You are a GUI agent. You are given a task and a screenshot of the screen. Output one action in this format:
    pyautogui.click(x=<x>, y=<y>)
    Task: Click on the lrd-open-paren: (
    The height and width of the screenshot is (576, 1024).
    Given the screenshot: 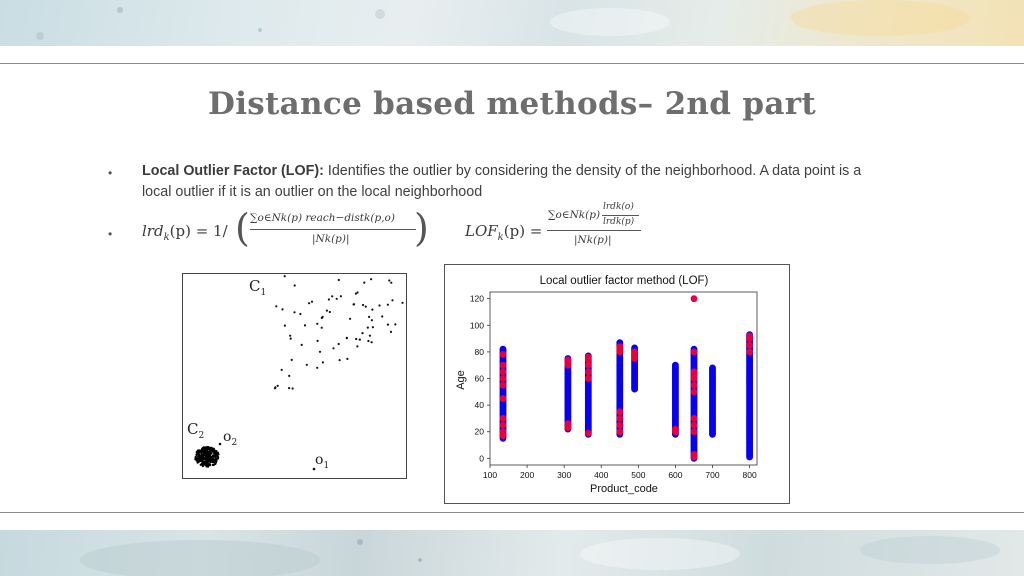 What is the action you would take?
    pyautogui.click(x=242, y=228)
    